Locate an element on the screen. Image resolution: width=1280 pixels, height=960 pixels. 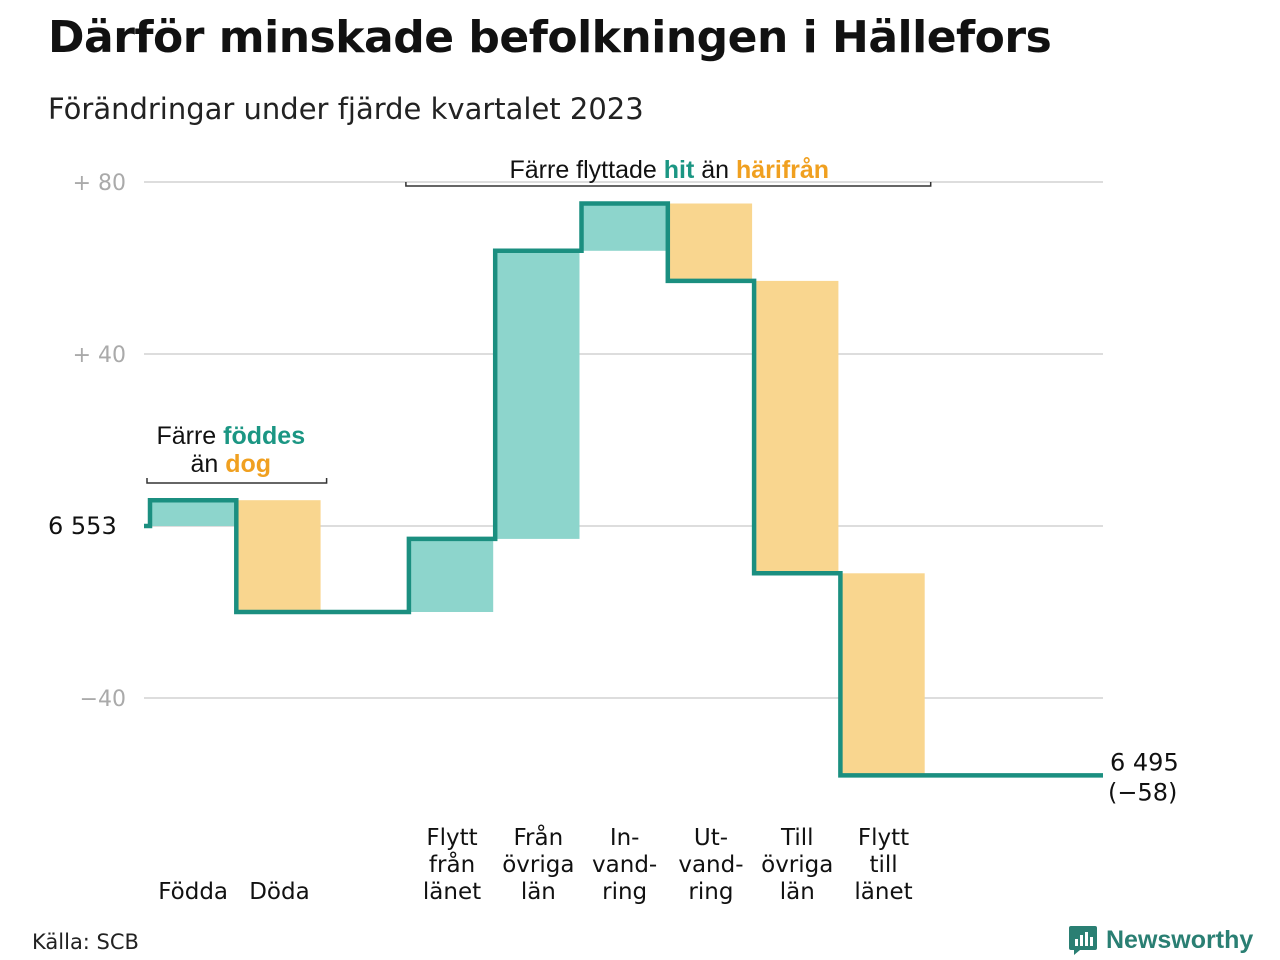
y-tick-label: −40 is located at coordinates (103, 699).